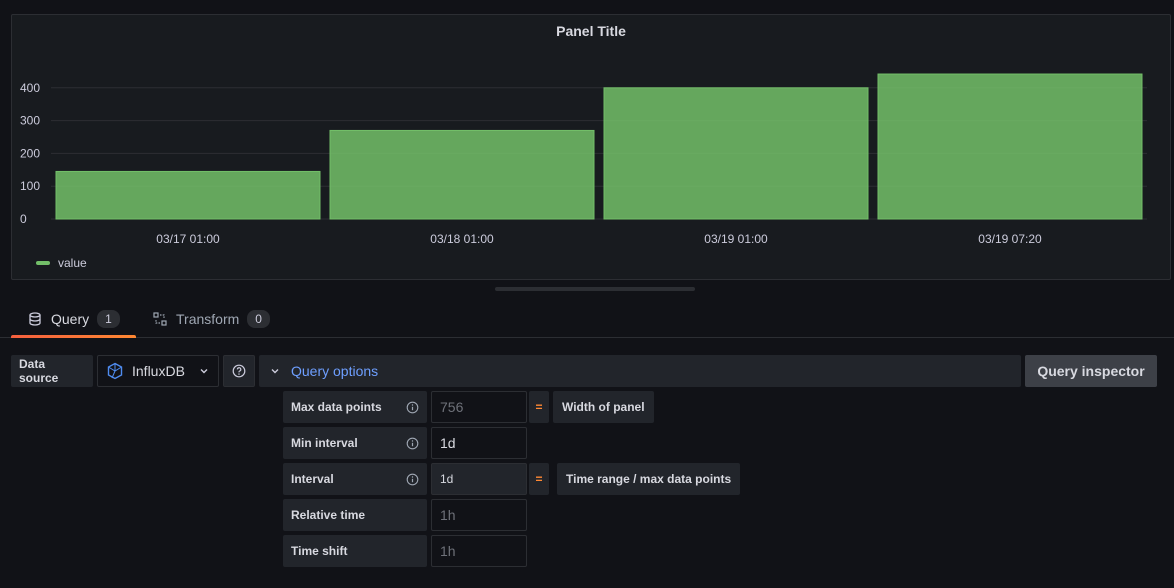 The image size is (1174, 588). I want to click on tab-query: Query 1, so click(73, 319).